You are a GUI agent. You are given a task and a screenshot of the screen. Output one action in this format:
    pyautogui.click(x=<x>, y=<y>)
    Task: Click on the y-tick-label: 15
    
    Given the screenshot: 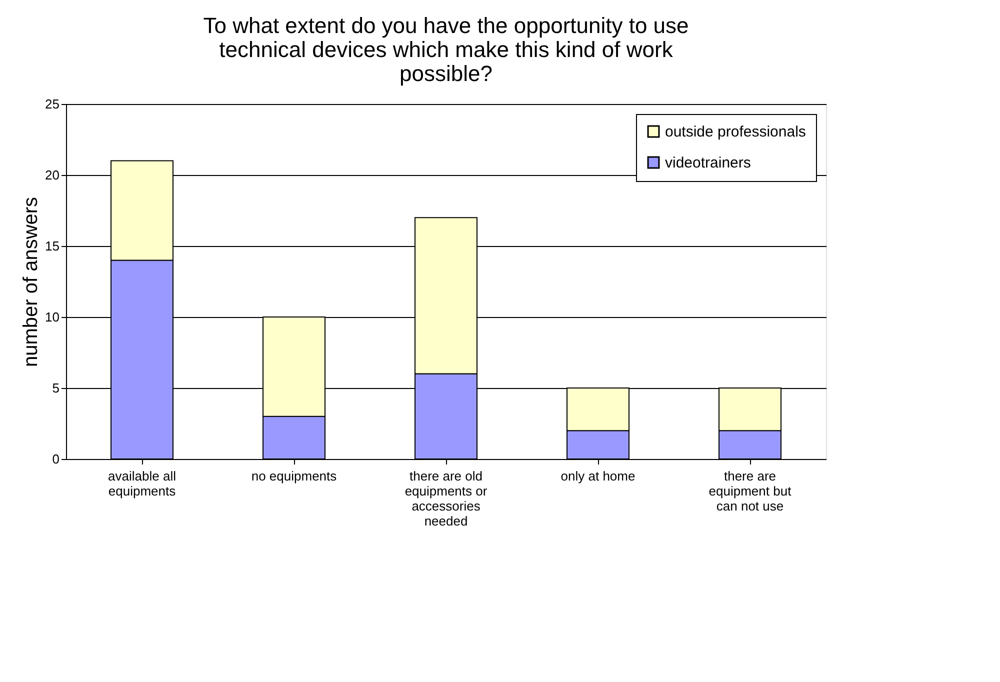 What is the action you would take?
    pyautogui.click(x=52, y=246)
    